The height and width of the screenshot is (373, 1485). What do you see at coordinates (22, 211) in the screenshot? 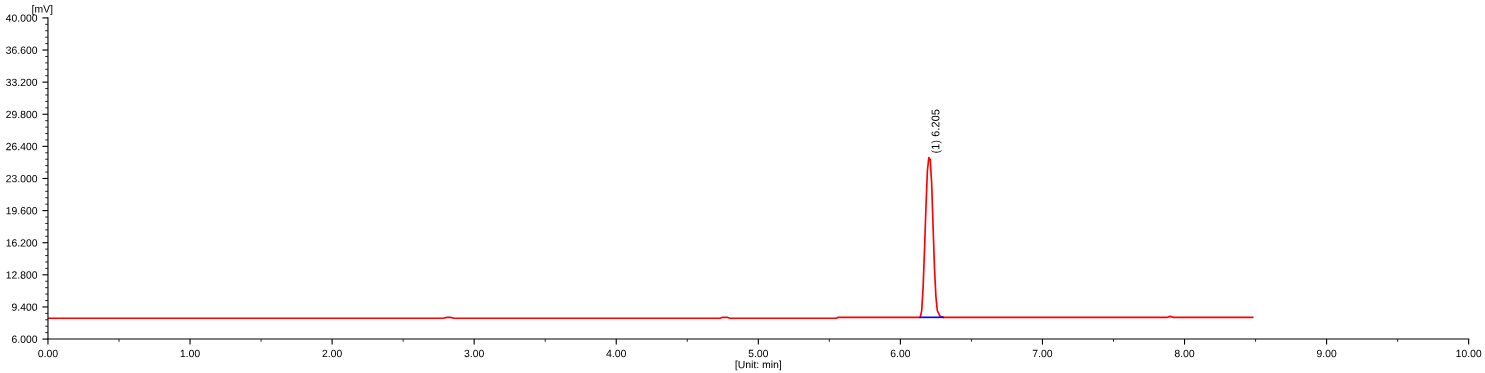
I see `y-tick-label: 19.600` at bounding box center [22, 211].